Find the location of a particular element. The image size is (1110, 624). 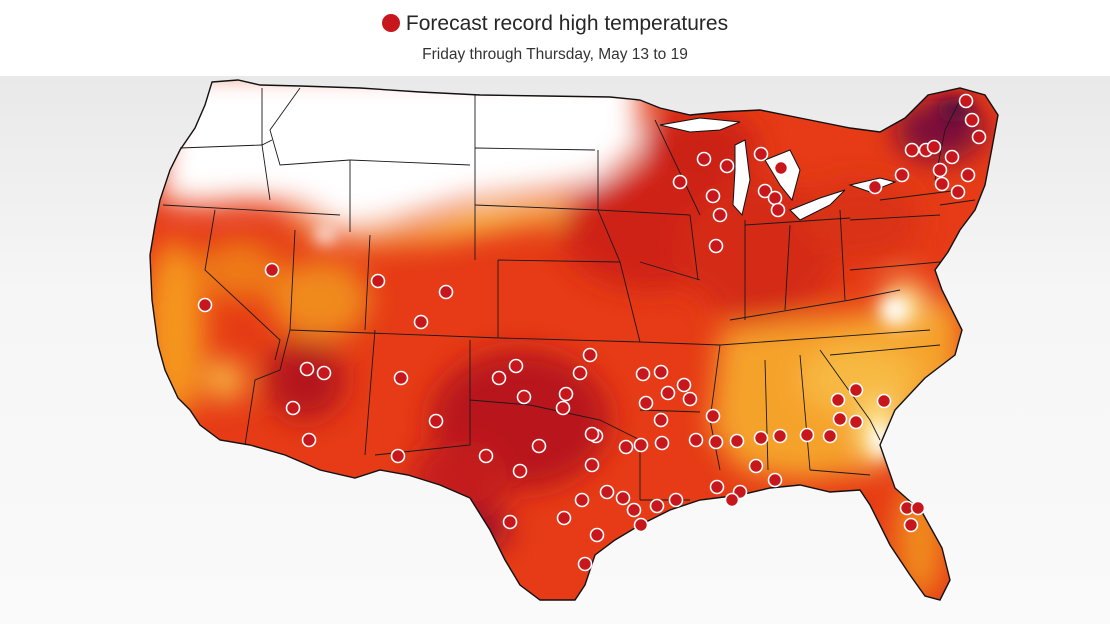

record-high-marker-icon is located at coordinates (390, 23).